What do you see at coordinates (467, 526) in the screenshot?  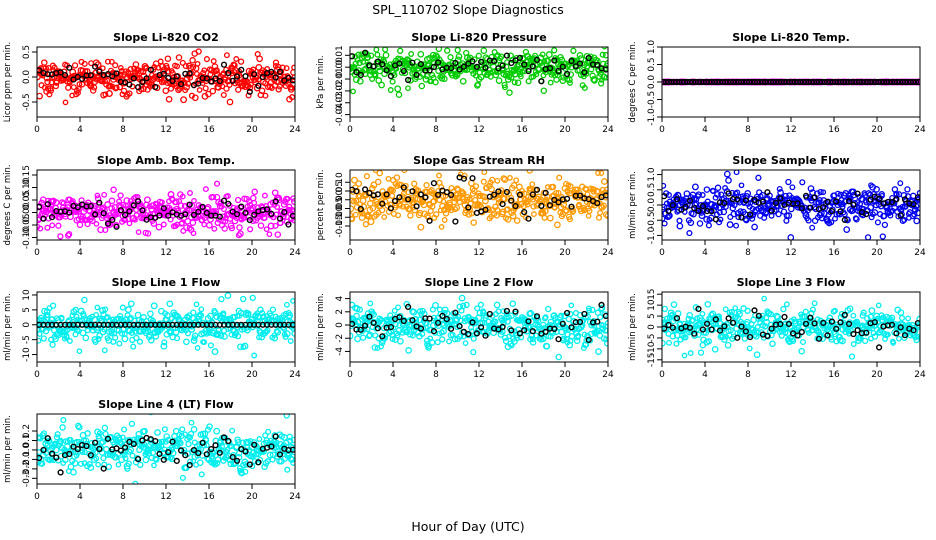 I see `figure-xlabel: Hour of Day (UTC)` at bounding box center [467, 526].